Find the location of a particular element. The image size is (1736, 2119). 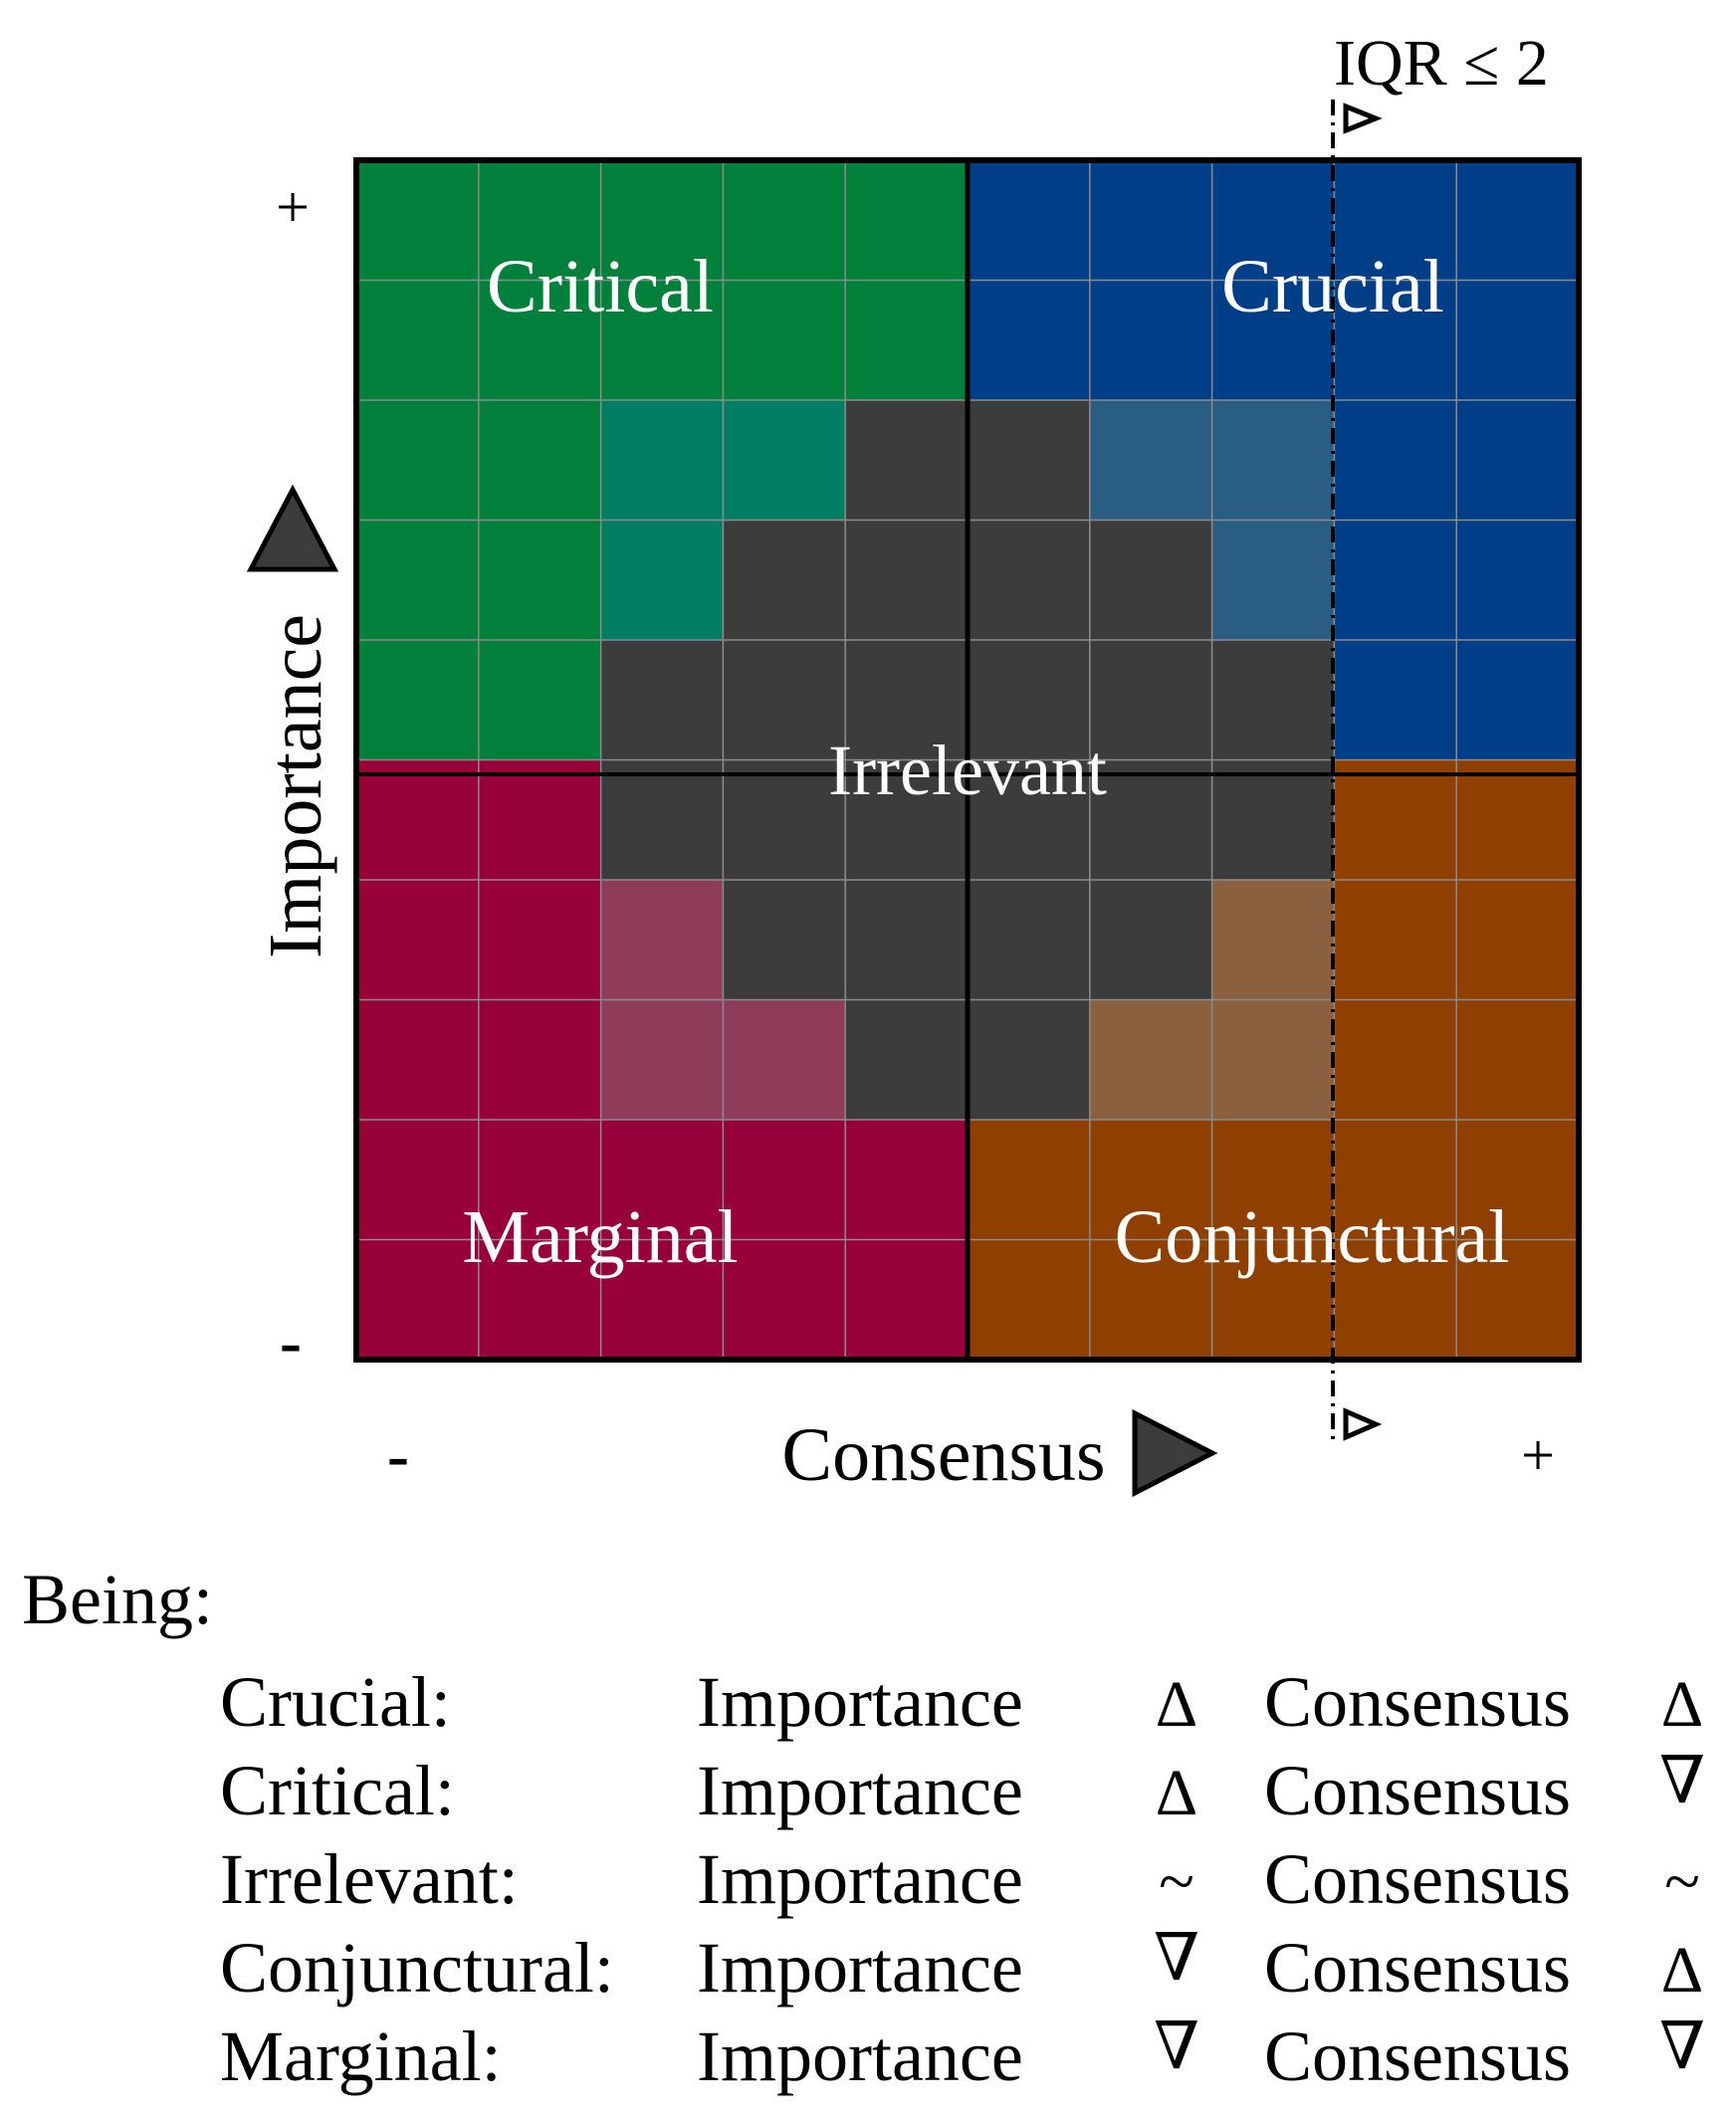

iqr-arrow-bottom-icon is located at coordinates (1363, 1424).